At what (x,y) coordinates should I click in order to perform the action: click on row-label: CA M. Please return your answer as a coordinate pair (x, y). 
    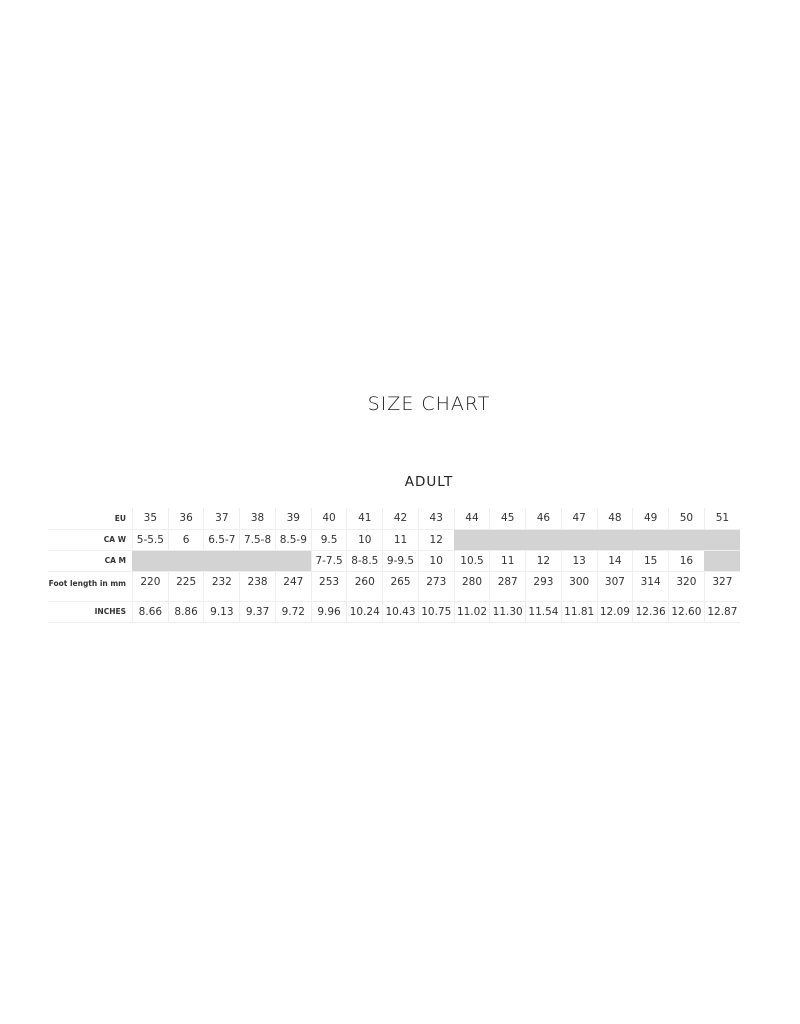
    Looking at the image, I should click on (90, 561).